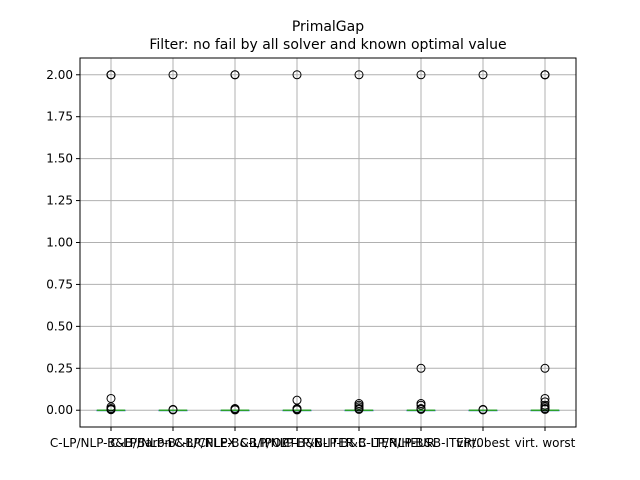 The width and height of the screenshot is (640, 480). I want to click on y-tick-label: 0.50, so click(59, 326).